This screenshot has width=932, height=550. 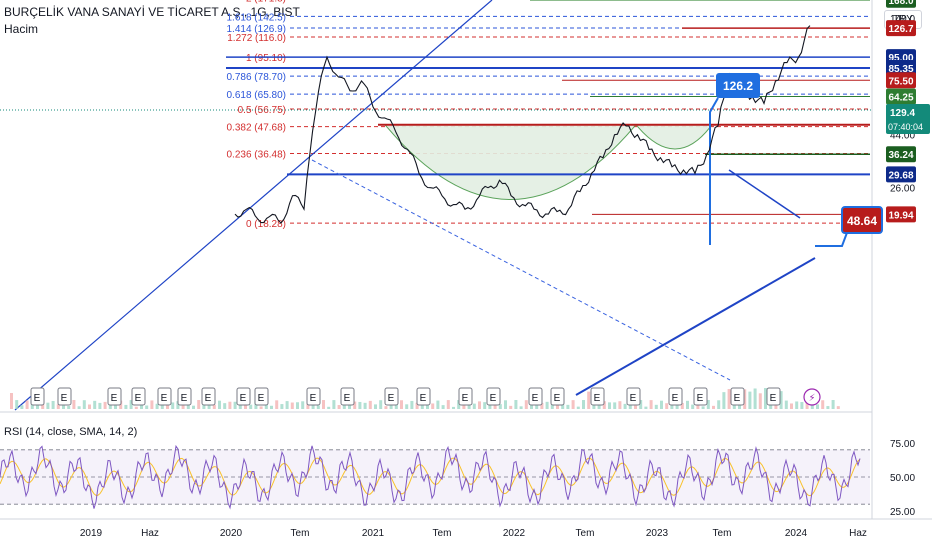 I want to click on rising-support-line, so click(x=695, y=326).